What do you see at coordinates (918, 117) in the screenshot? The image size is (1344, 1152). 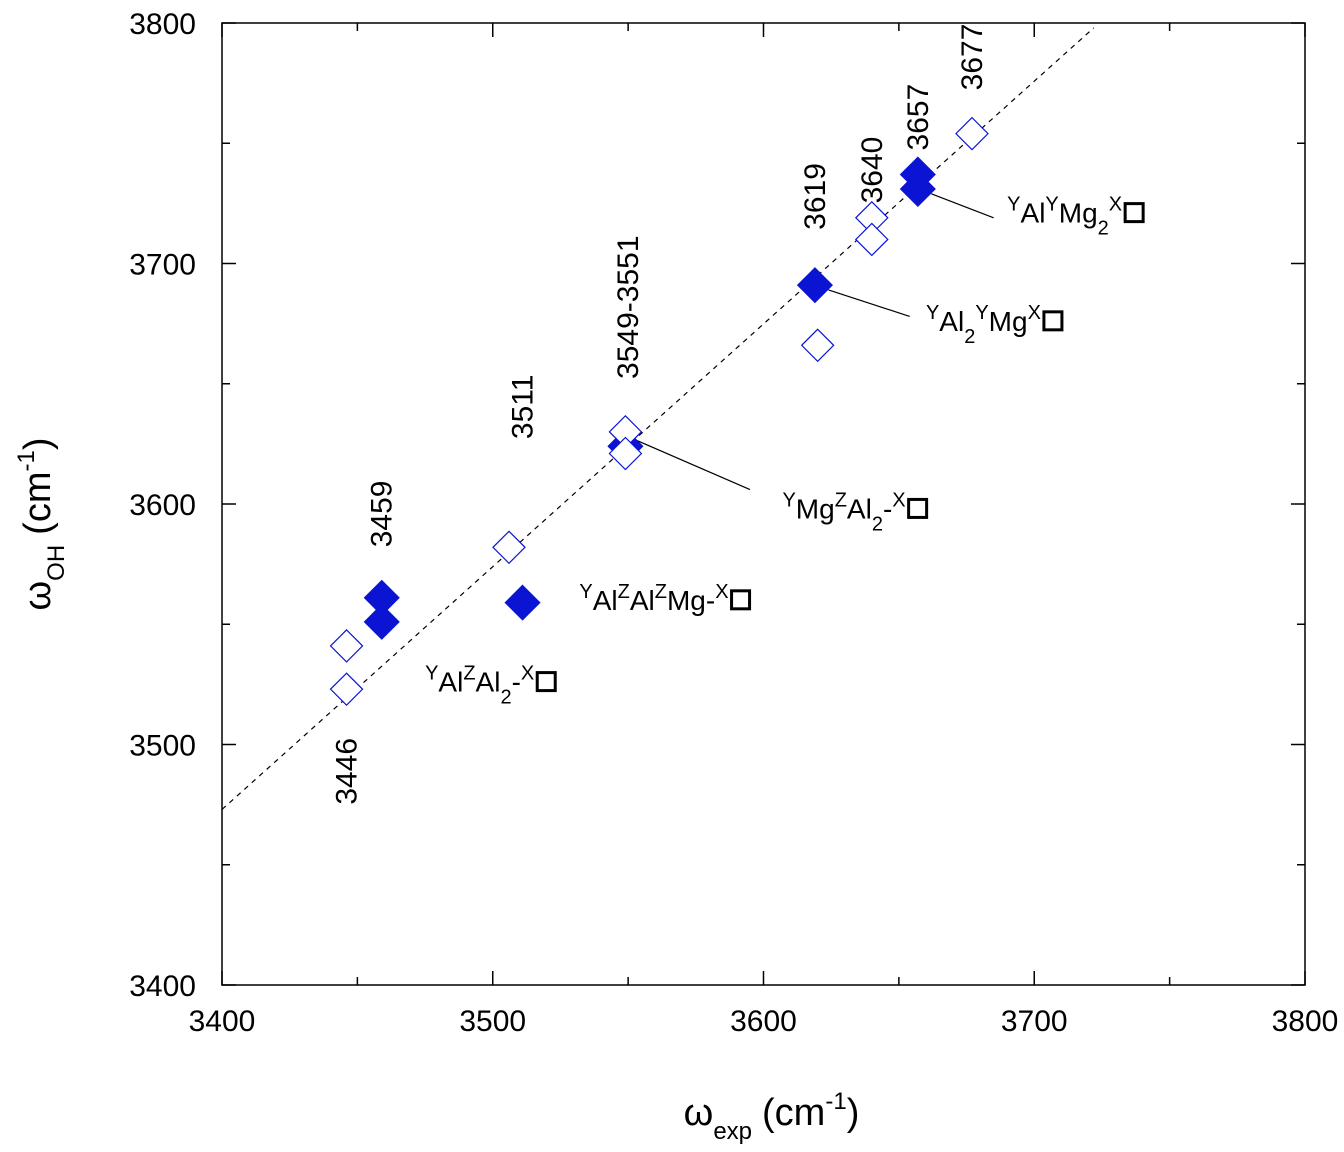 I see `peak-label: 3657` at bounding box center [918, 117].